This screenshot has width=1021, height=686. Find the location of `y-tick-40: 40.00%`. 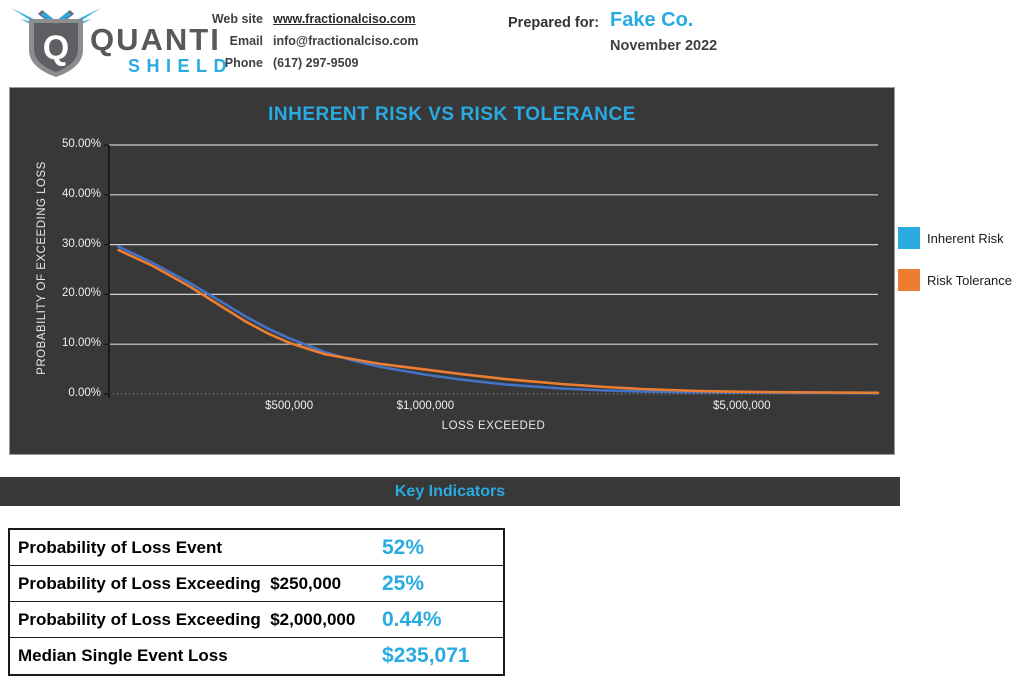

y-tick-40: 40.00% is located at coordinates (81, 193).